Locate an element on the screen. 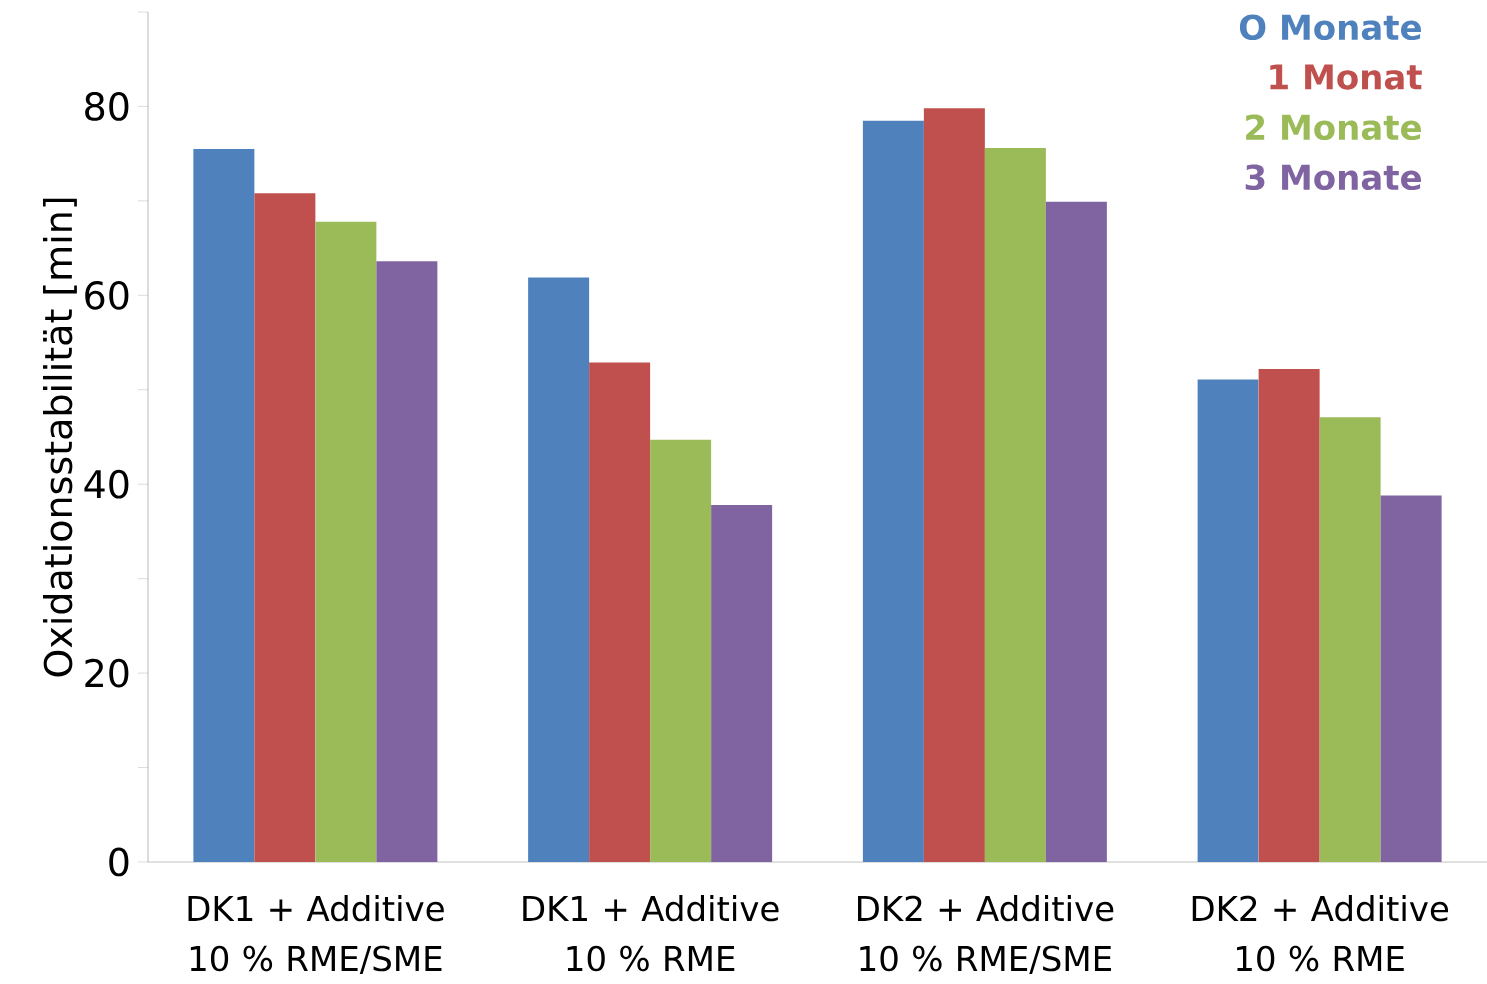 The image size is (1487, 984). x-tick-label: DK2 + Additive 10 % RME/SME is located at coordinates (986, 935).